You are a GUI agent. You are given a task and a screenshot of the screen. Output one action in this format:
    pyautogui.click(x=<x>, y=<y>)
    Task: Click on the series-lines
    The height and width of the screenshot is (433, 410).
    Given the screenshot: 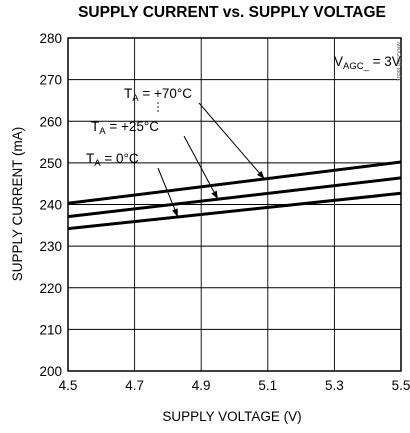 What is the action you would take?
    pyautogui.click(x=234, y=195)
    